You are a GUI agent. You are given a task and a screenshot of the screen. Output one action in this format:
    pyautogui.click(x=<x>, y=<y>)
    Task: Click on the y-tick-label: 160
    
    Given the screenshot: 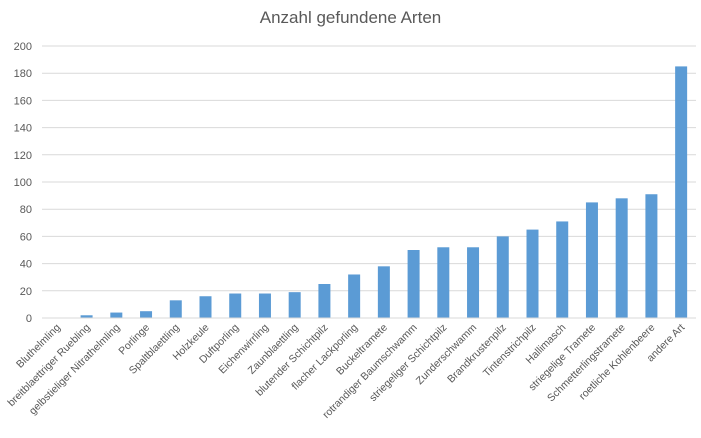 What is the action you would take?
    pyautogui.click(x=23, y=101)
    